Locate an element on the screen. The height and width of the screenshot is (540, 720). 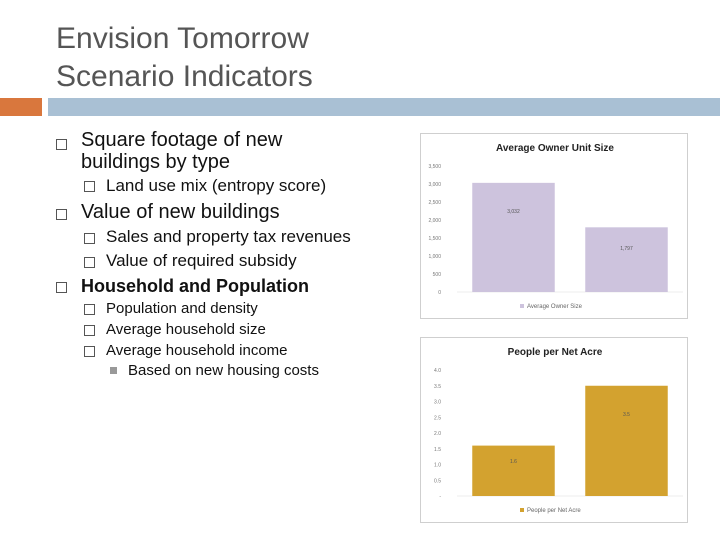
y-tick-label: 3.5 is located at coordinates (437, 387).